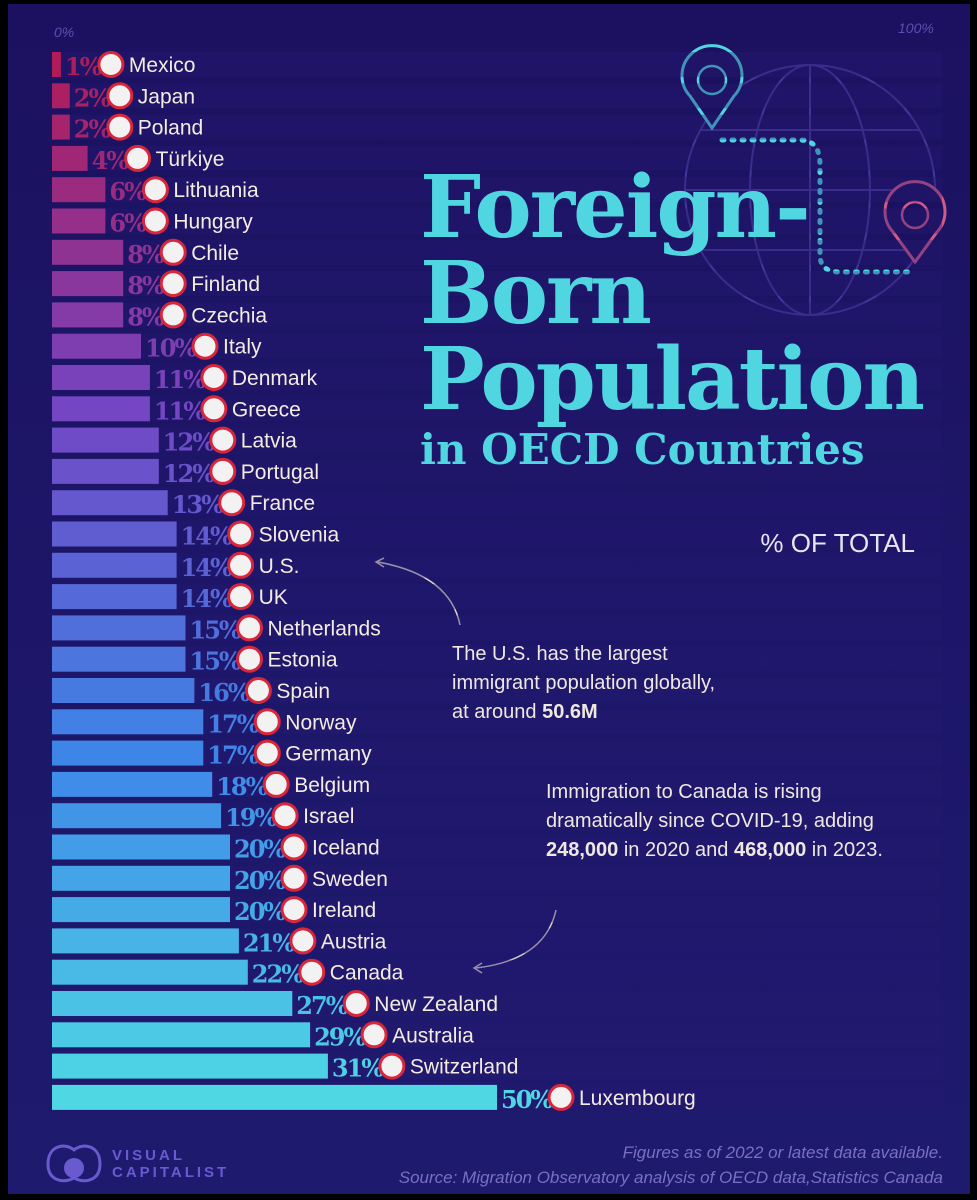 Image resolution: width=977 pixels, height=1200 pixels. I want to click on axis-max-label: 100%, so click(916, 28).